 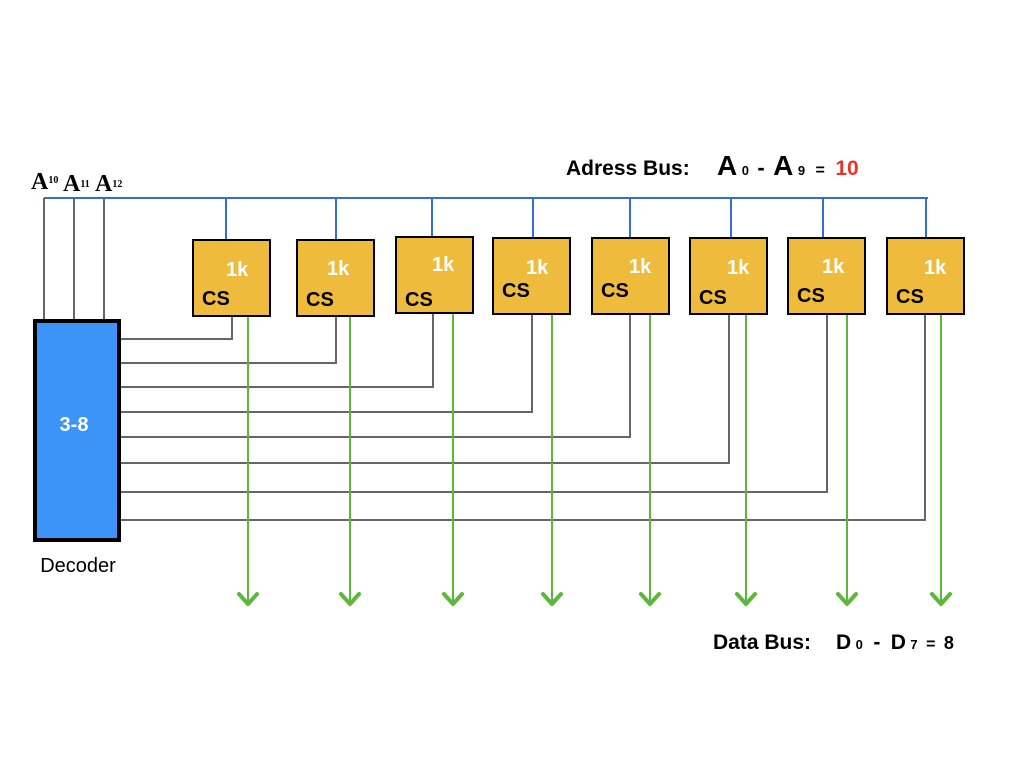 What do you see at coordinates (640, 267) in the screenshot?
I see `chip-size-label-5: 1k` at bounding box center [640, 267].